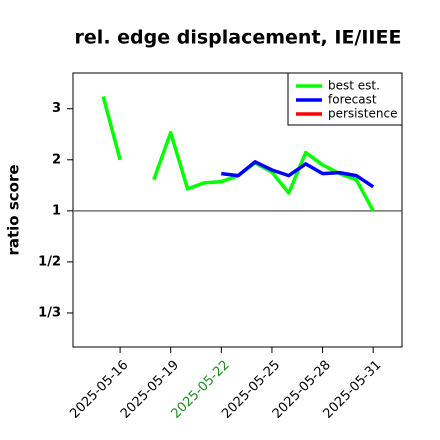 The height and width of the screenshot is (440, 440). What do you see at coordinates (362, 114) in the screenshot?
I see `legend-label: persistence` at bounding box center [362, 114].